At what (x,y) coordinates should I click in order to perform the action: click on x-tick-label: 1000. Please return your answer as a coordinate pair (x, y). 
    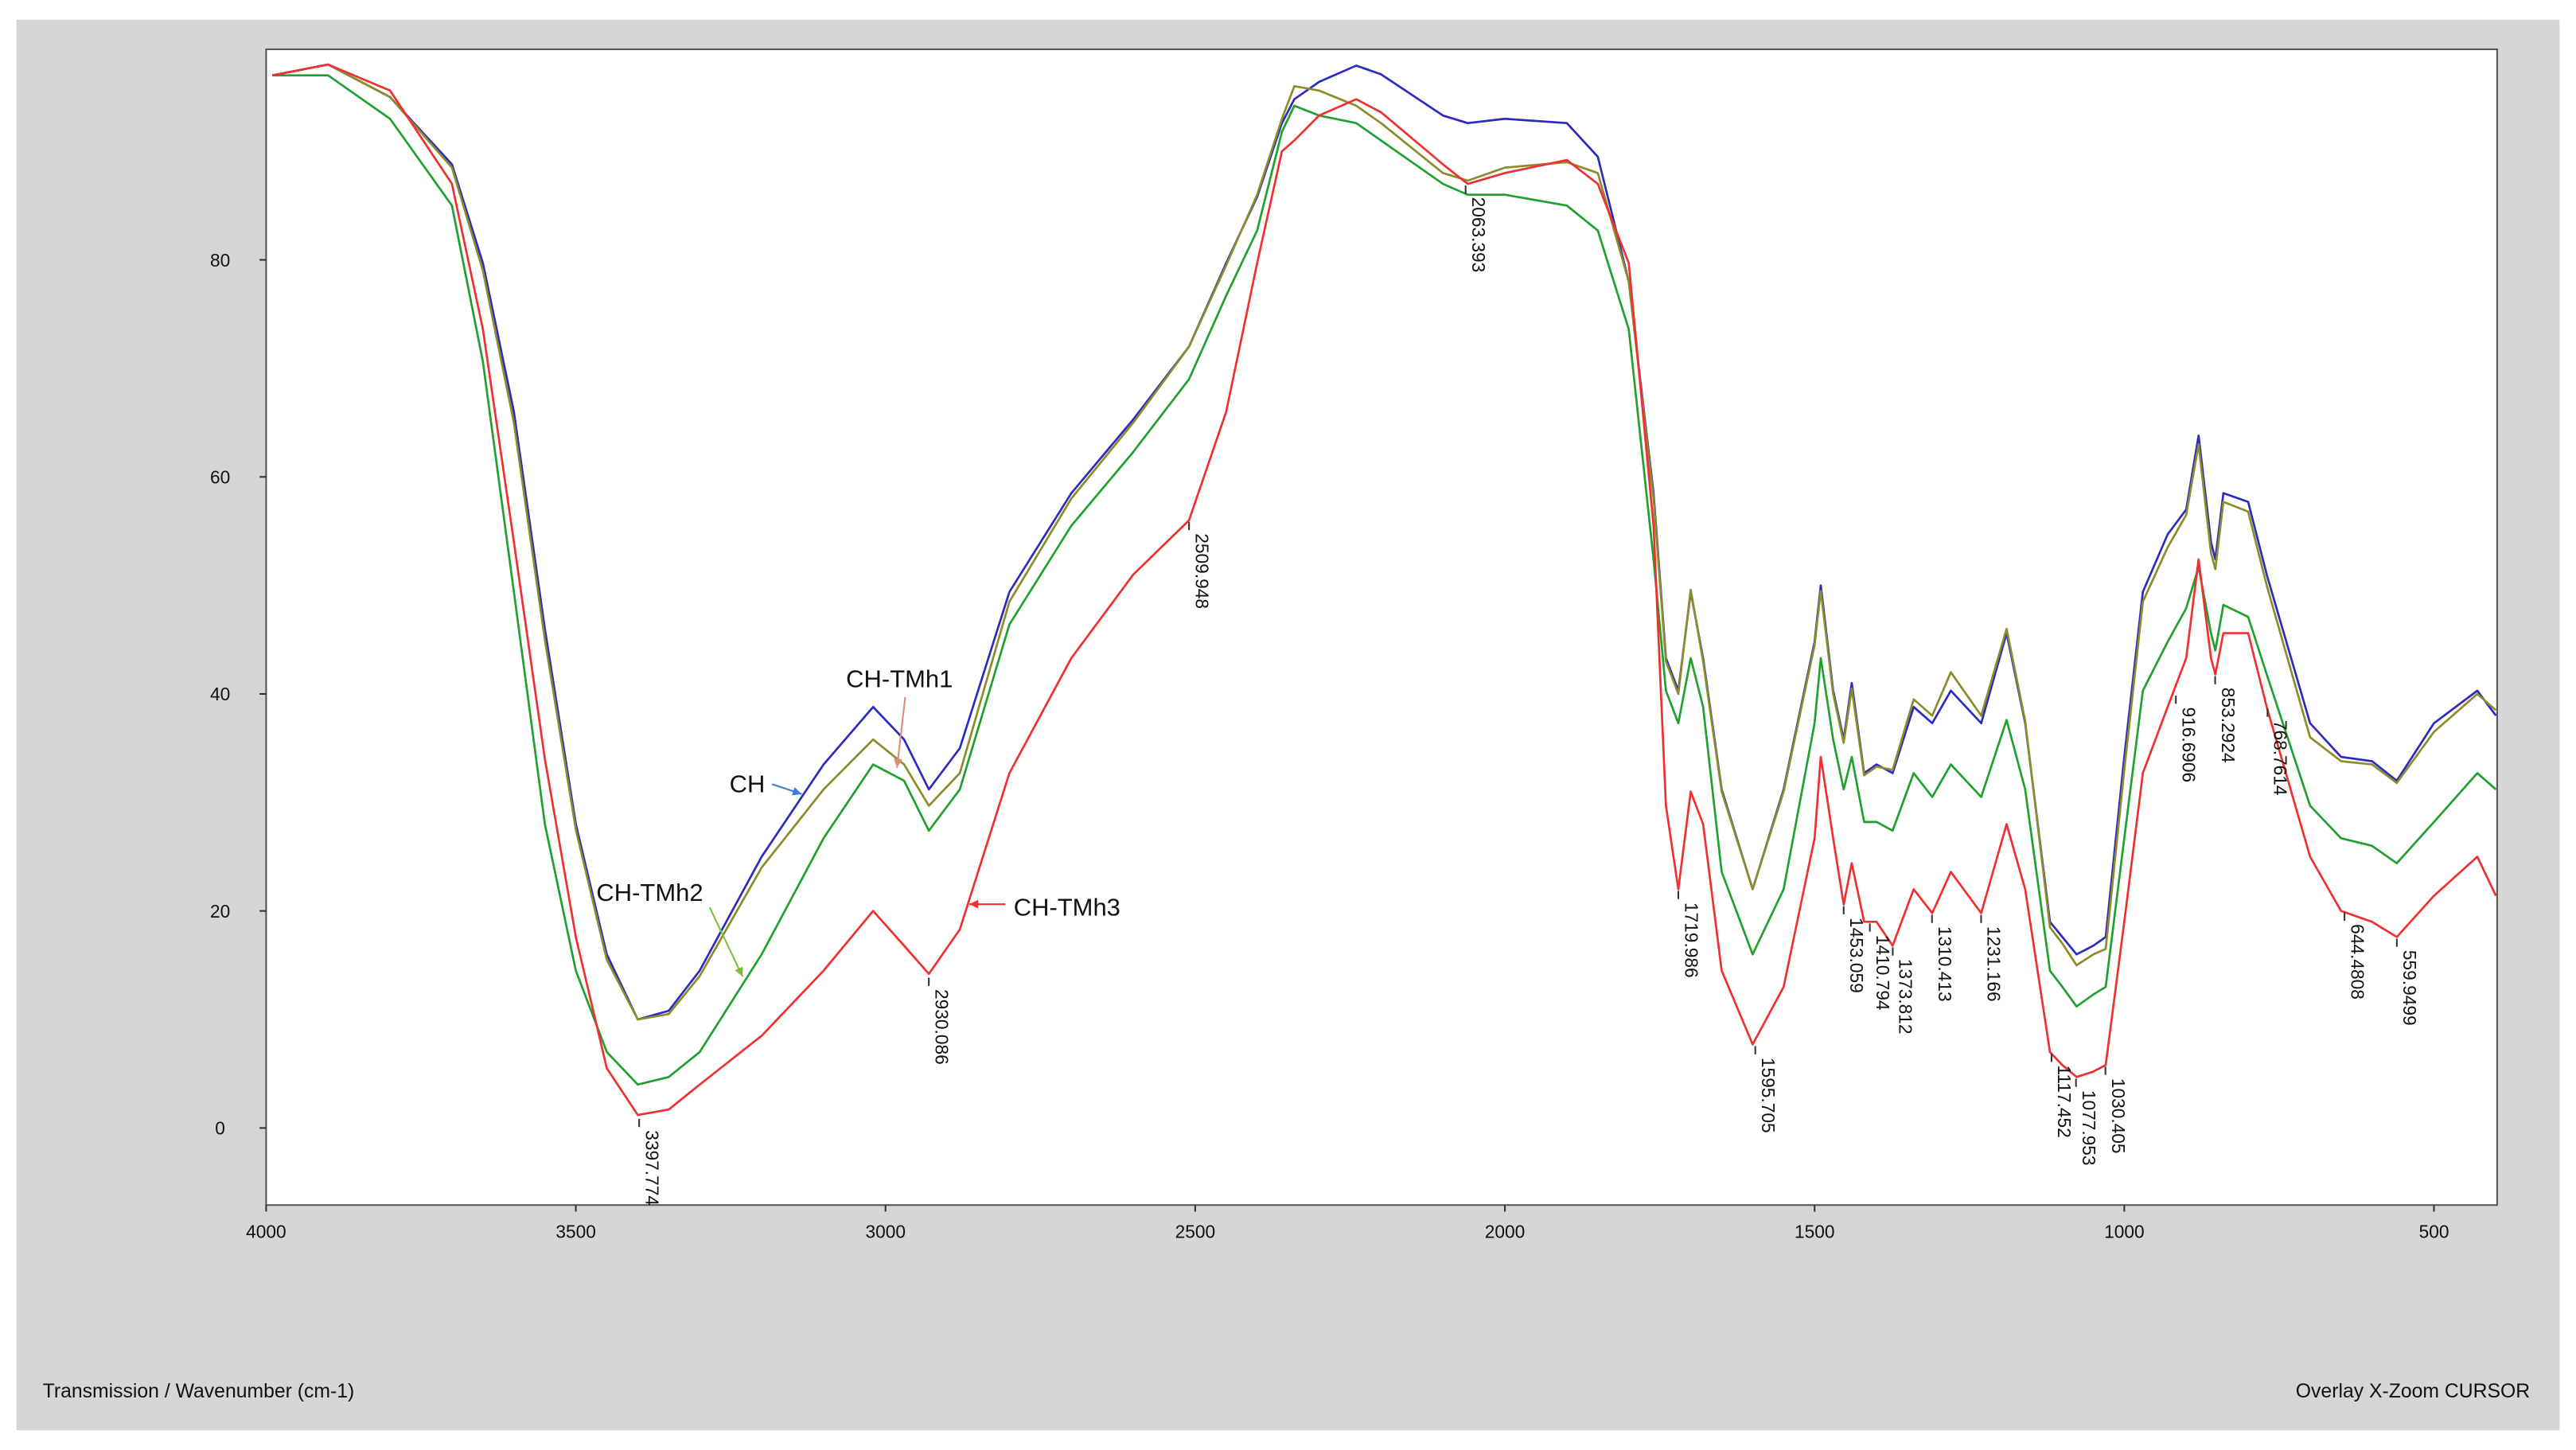
    Looking at the image, I should click on (2124, 1232).